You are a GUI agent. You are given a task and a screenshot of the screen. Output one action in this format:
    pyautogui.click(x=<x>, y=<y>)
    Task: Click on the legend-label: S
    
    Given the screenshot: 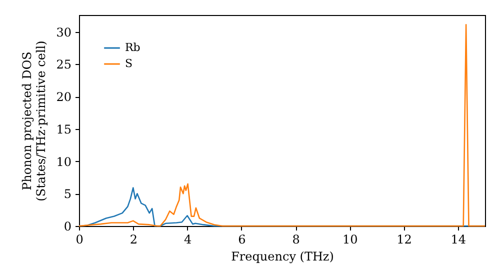 What is the action you would take?
    pyautogui.click(x=129, y=63)
    